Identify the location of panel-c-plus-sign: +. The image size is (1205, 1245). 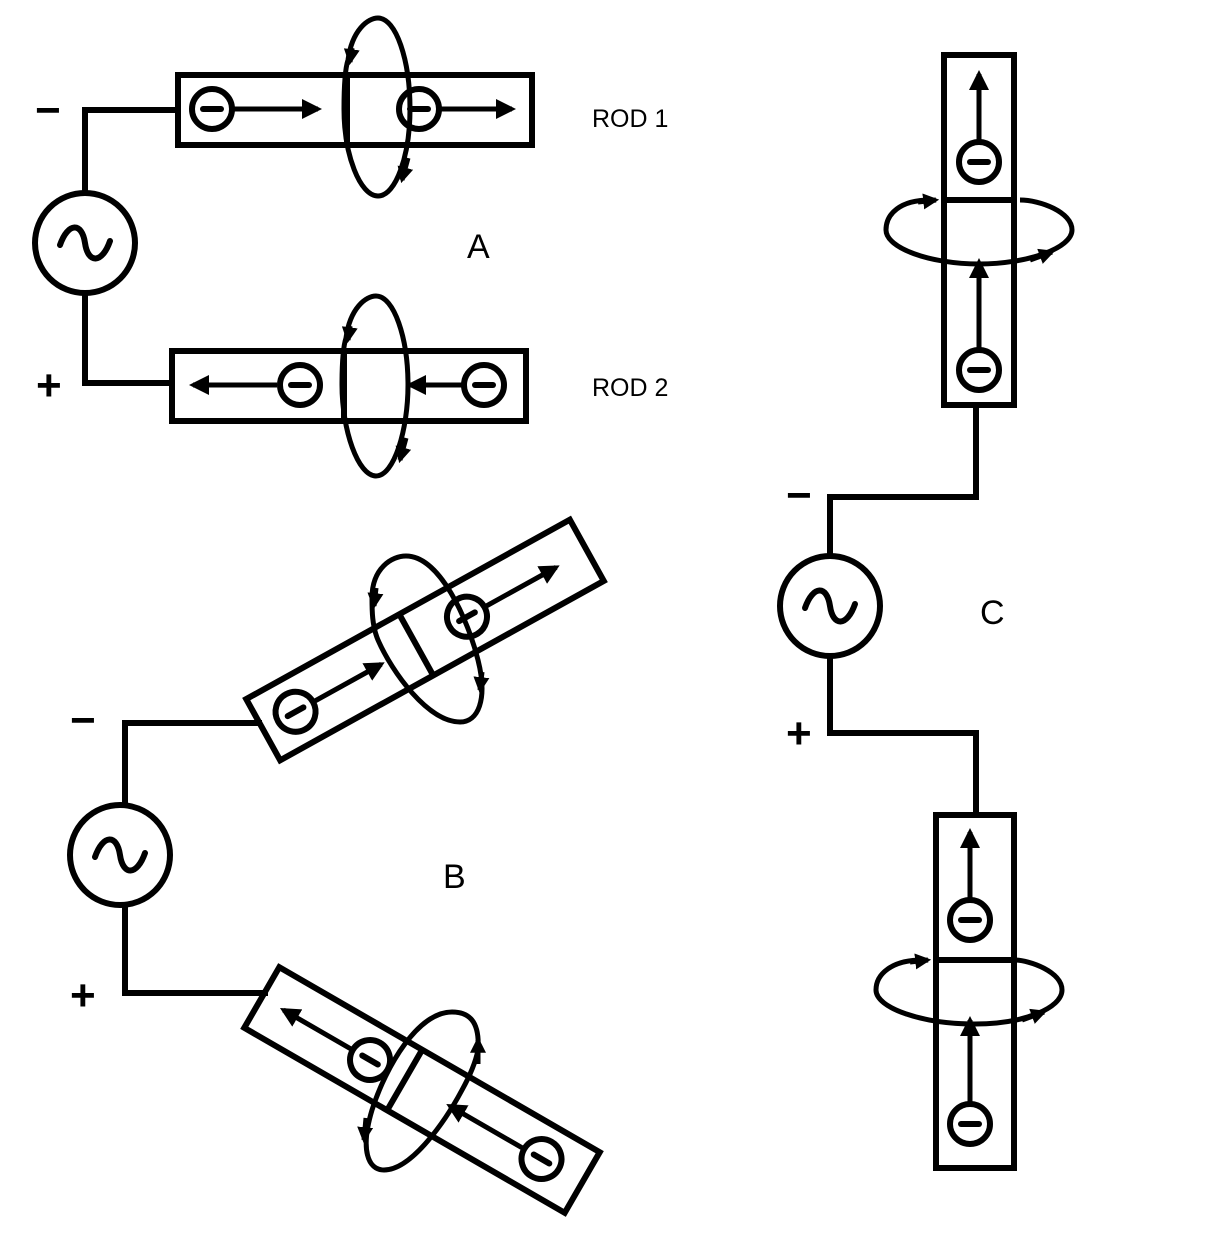
(799, 733).